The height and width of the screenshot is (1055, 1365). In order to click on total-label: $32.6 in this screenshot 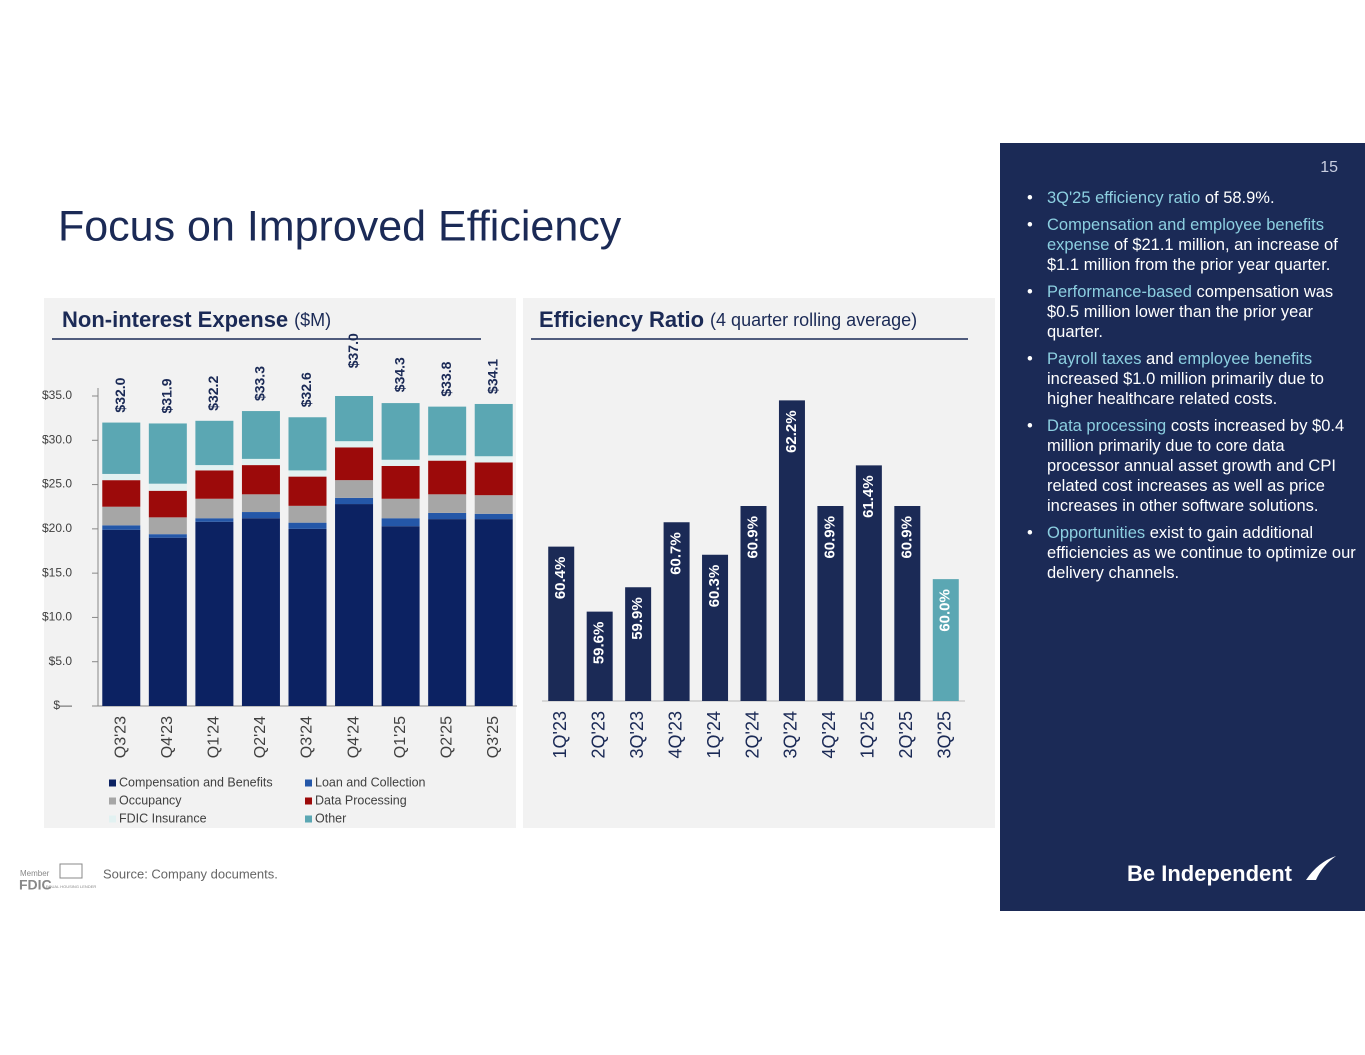, I will do `click(306, 389)`.